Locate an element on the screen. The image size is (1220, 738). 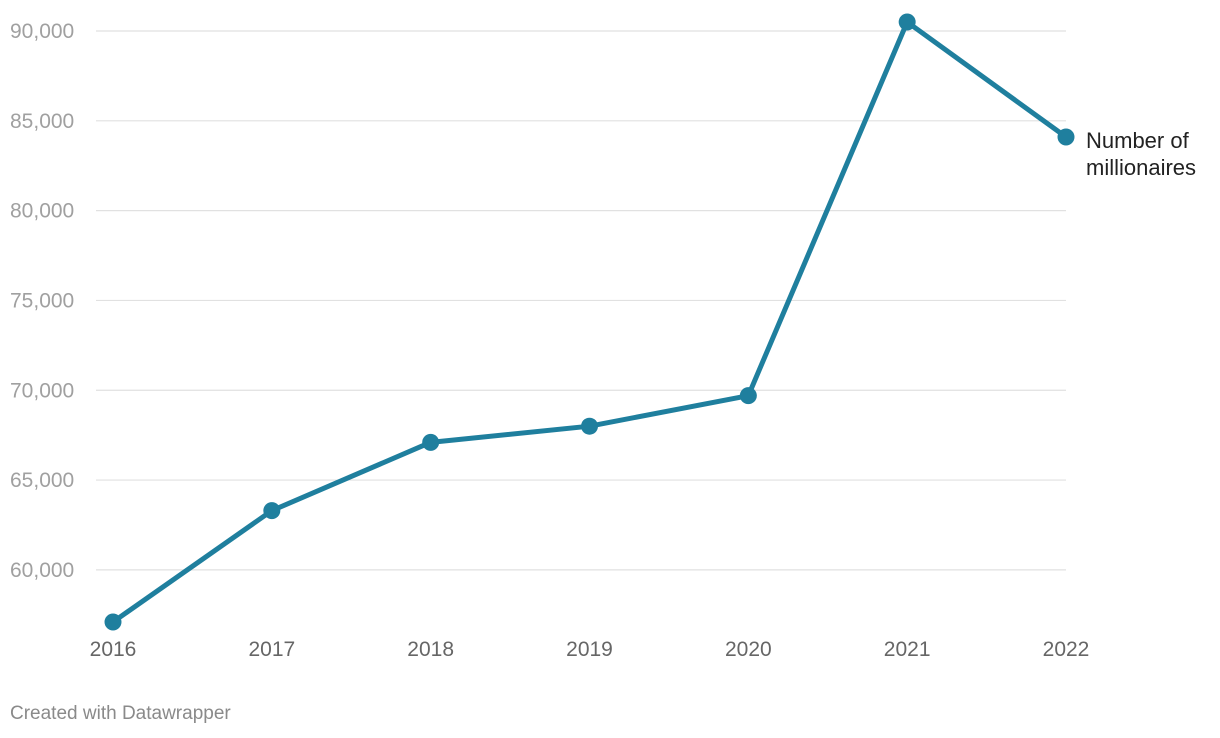
x-tick-label: 2017 is located at coordinates (271, 649).